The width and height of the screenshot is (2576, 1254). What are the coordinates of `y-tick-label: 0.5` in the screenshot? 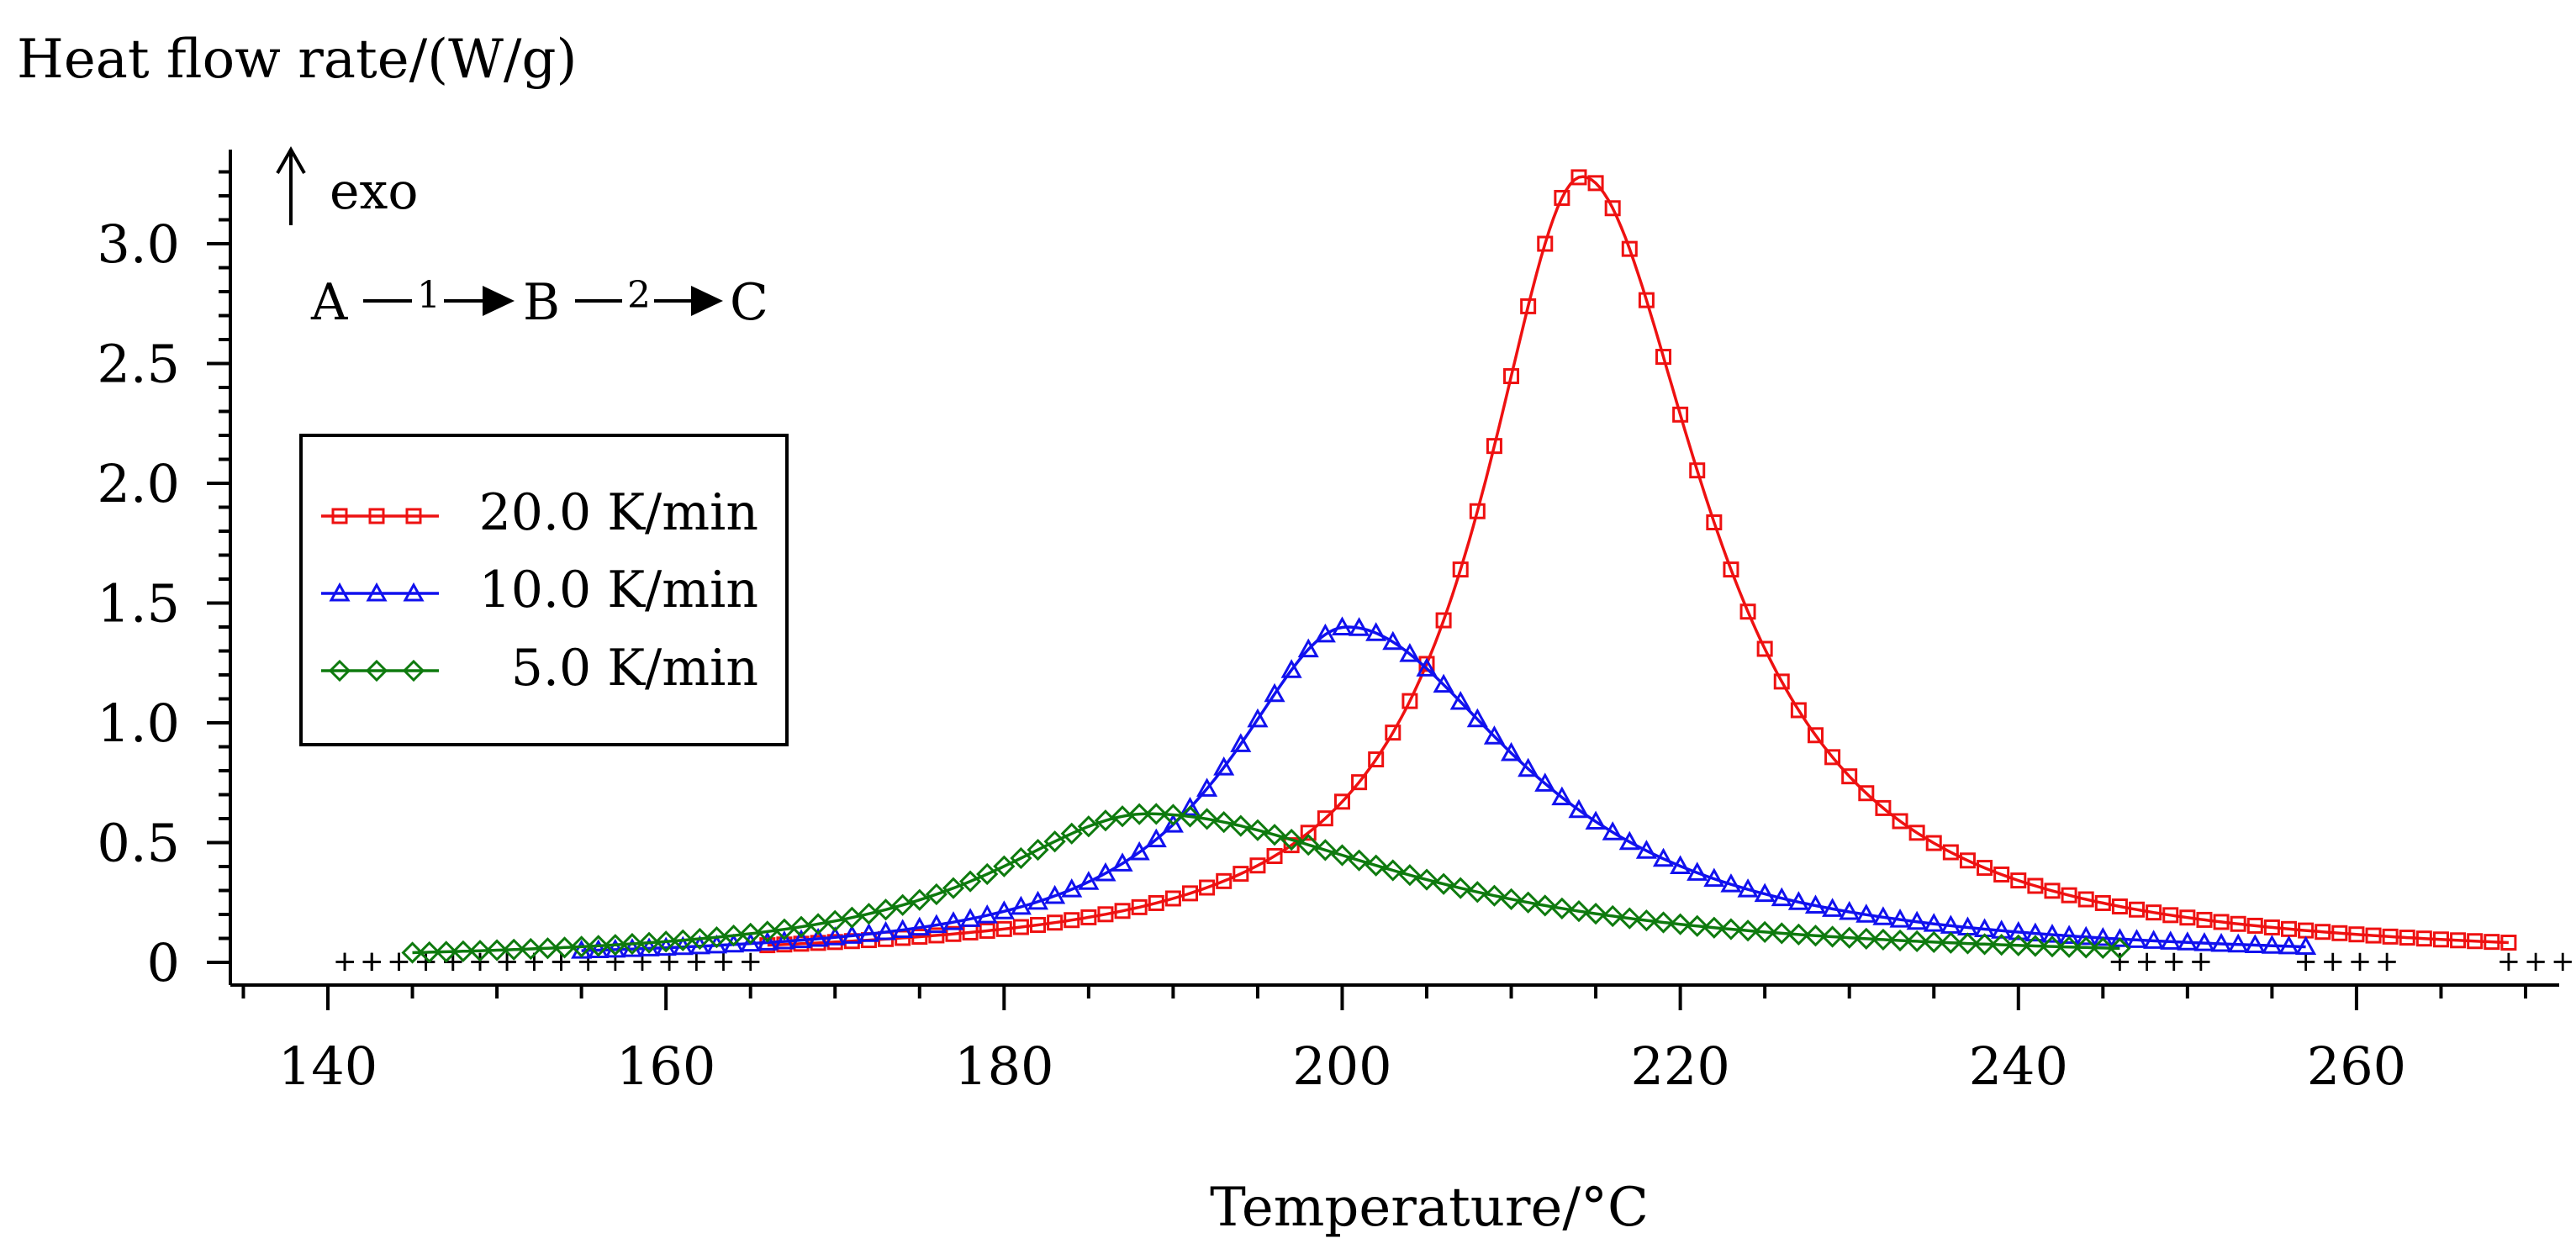 It's located at (139, 844).